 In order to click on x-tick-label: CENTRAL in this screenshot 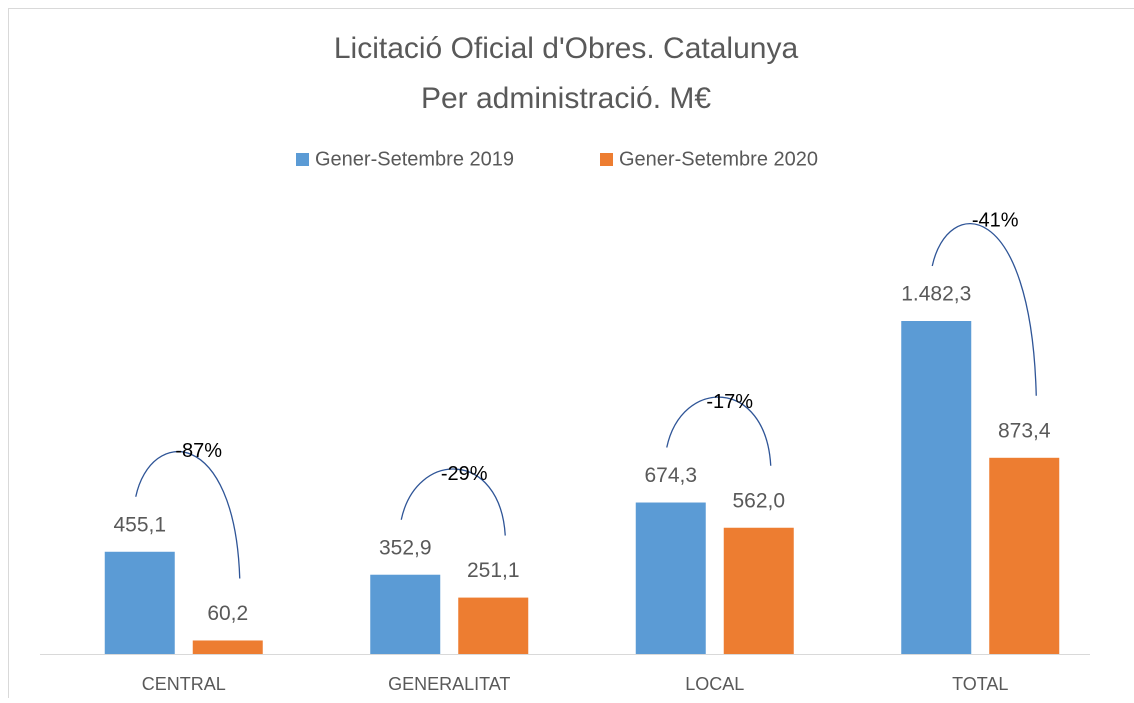, I will do `click(184, 684)`.